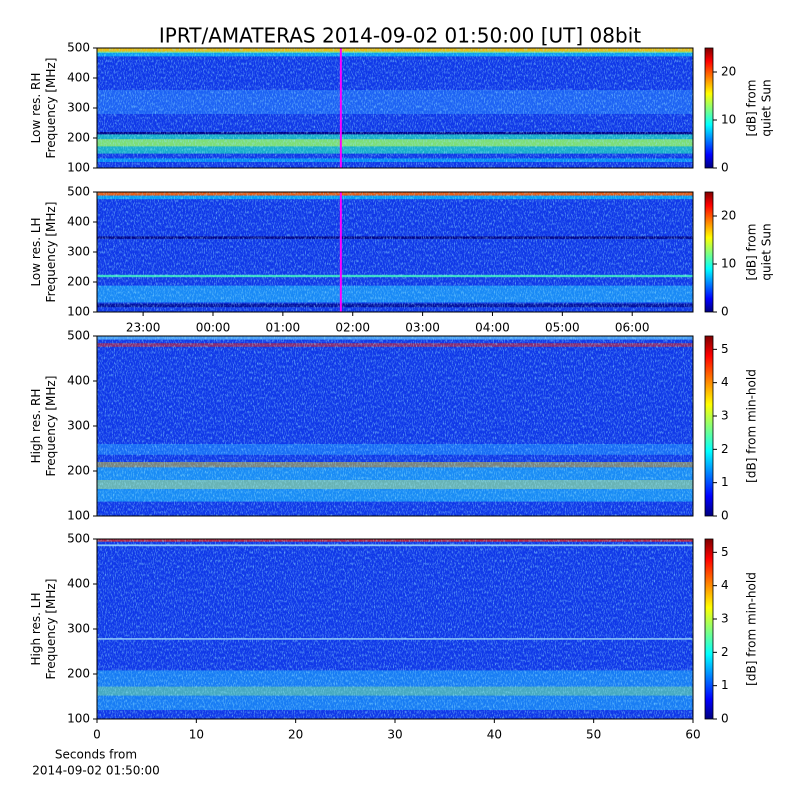  Describe the element at coordinates (492, 328) in the screenshot. I see `x-tick-label: 04:00` at that location.